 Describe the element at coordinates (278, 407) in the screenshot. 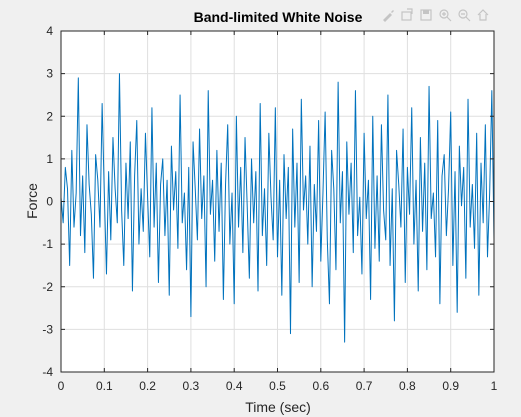

I see `x-axis-label: Time (sec)` at that location.